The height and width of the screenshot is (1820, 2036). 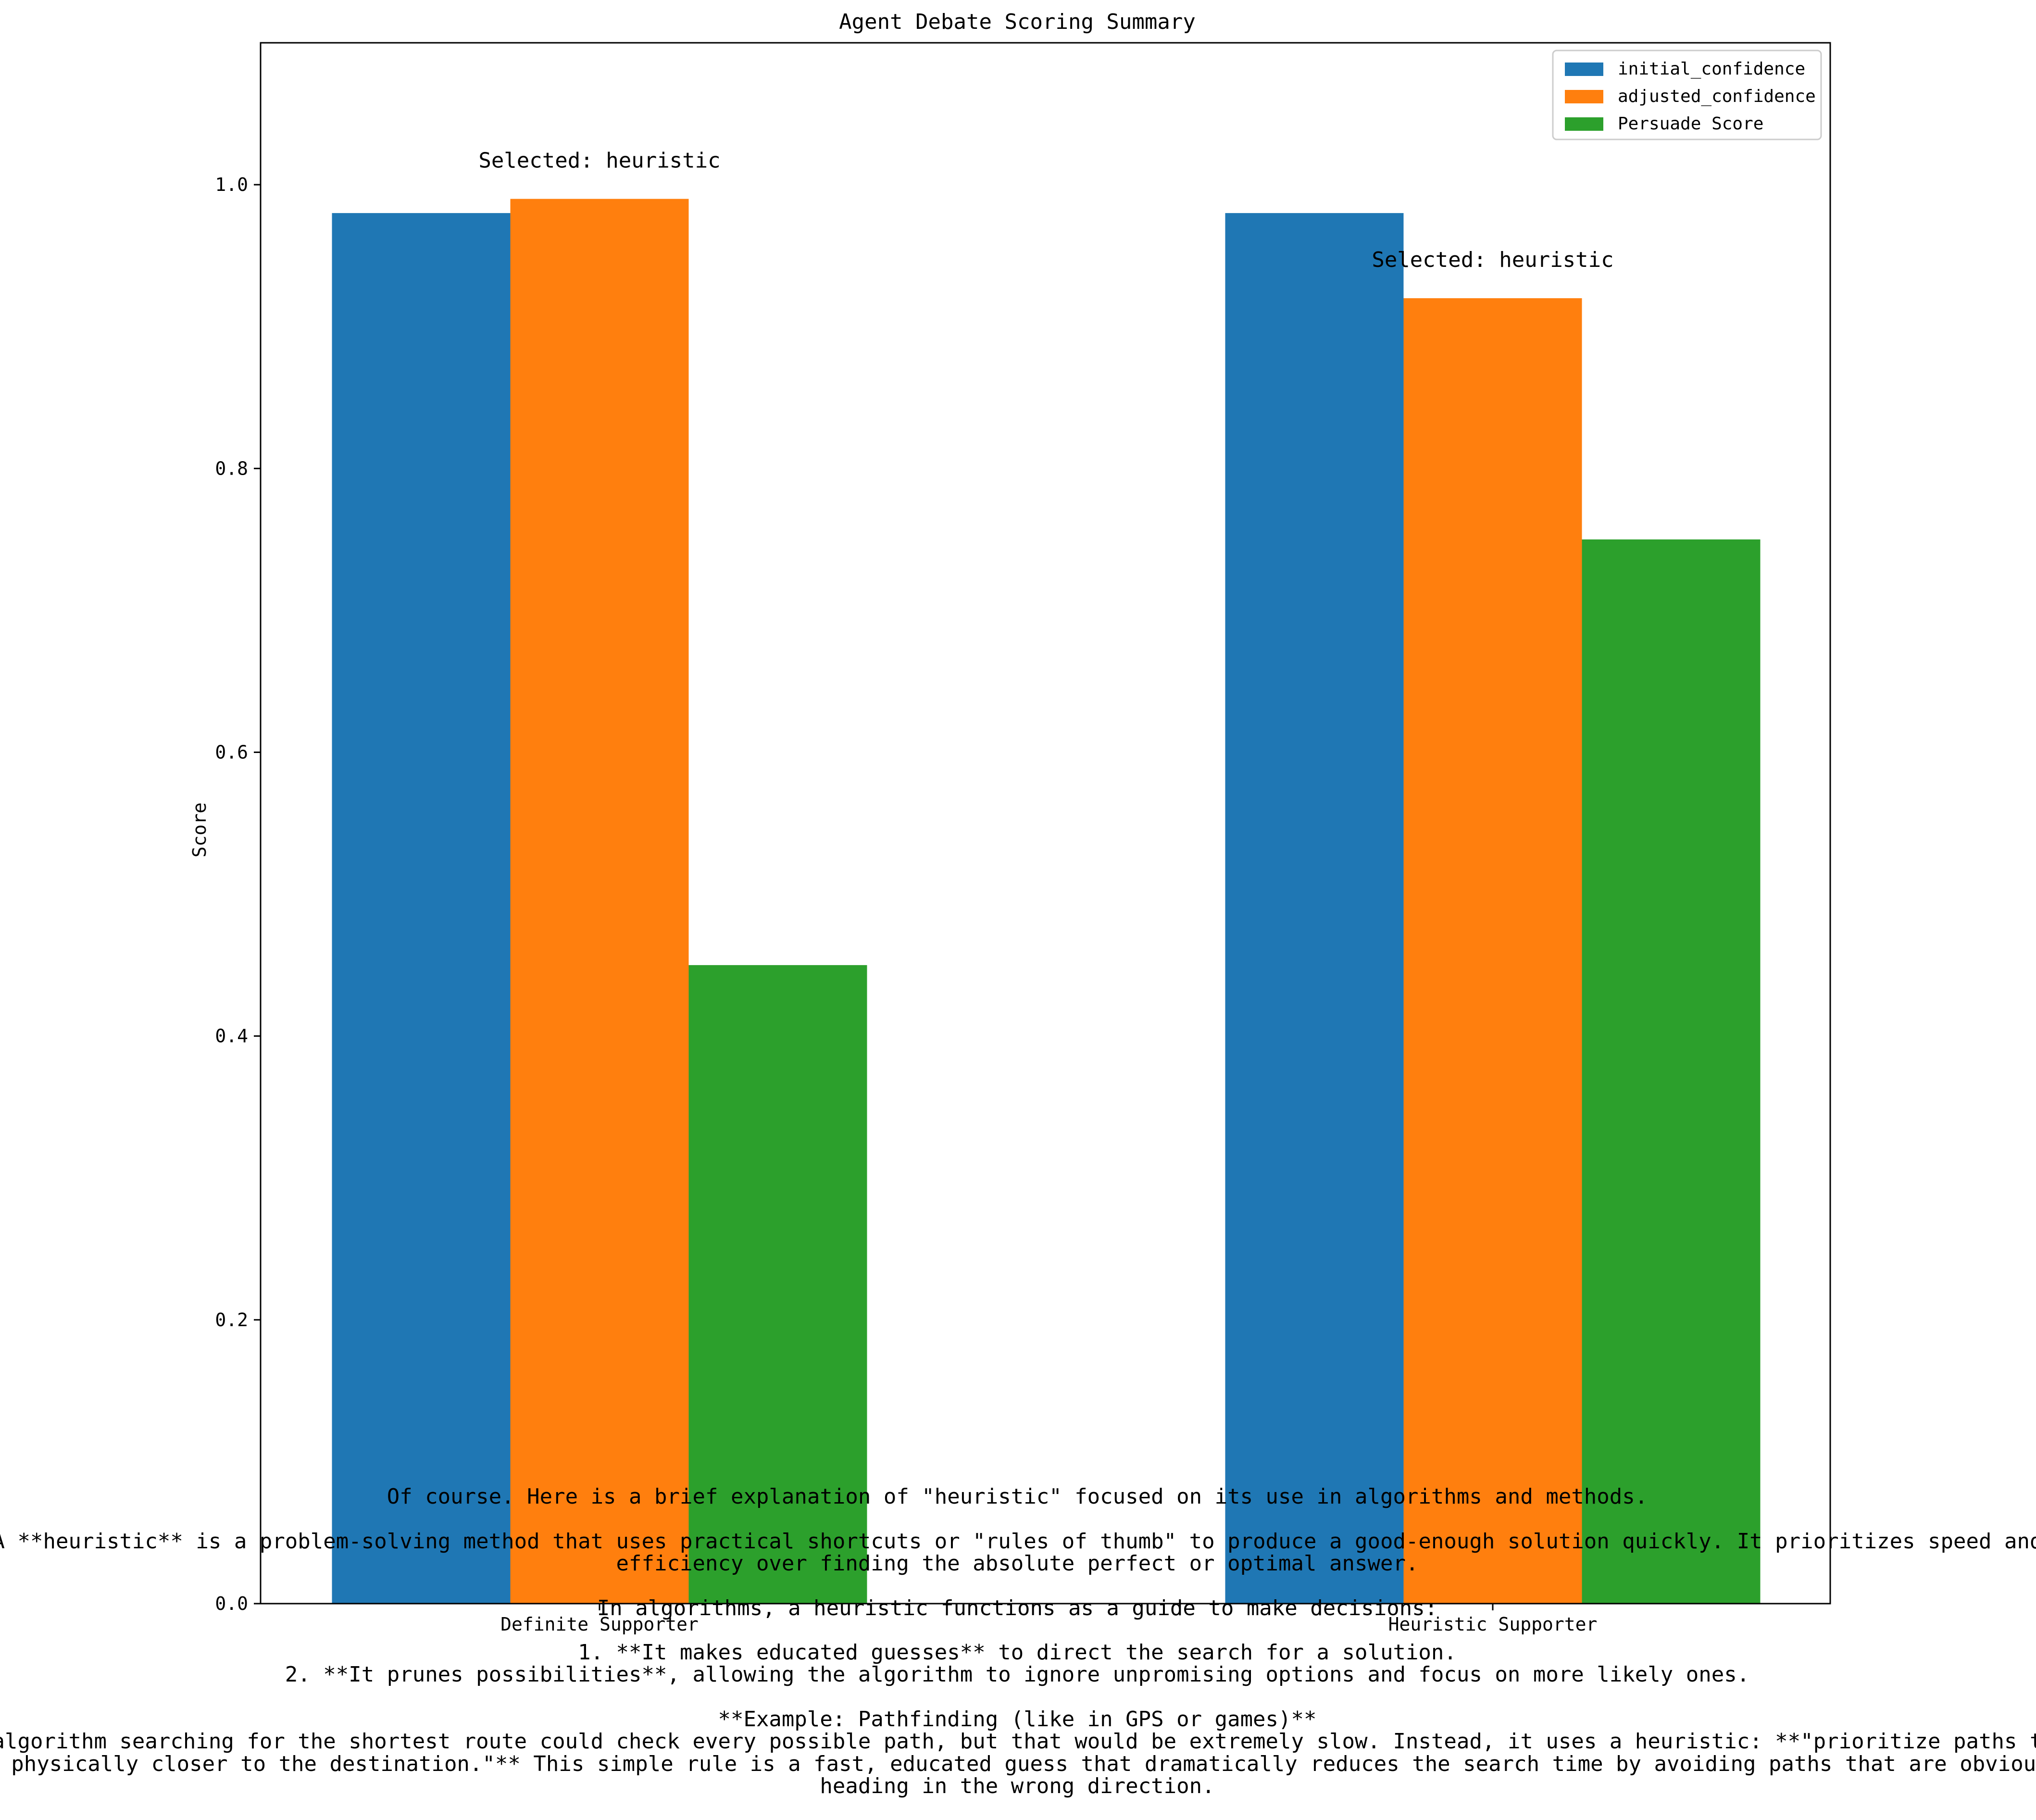 I want to click on x-tick-label: Heuristic Supporter, so click(x=1493, y=1624).